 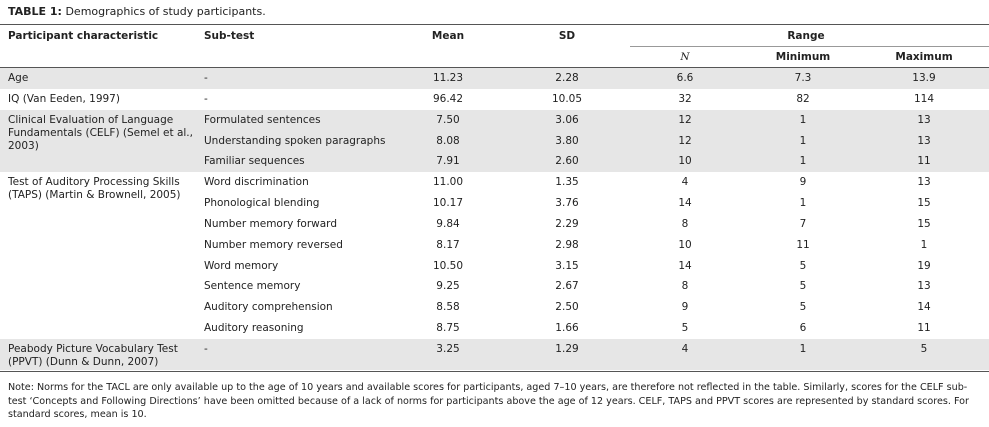 I want to click on cell: 8.08, so click(x=448, y=140).